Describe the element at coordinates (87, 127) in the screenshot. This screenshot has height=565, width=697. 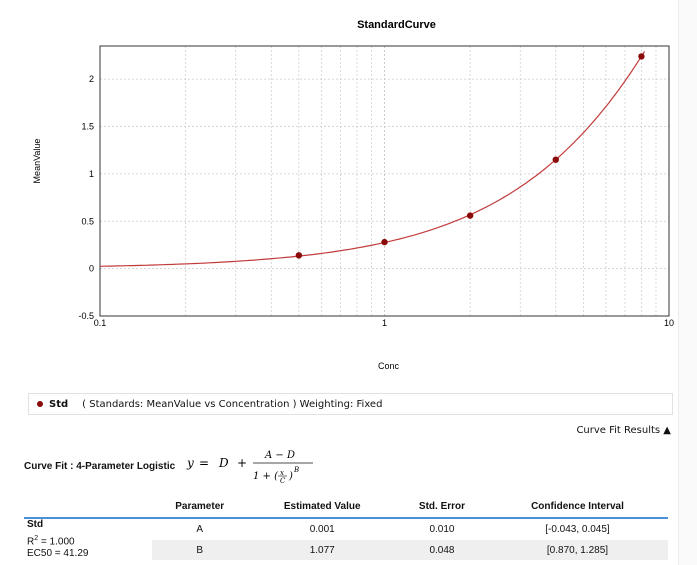
I see `y-tick-label: 1.5` at that location.